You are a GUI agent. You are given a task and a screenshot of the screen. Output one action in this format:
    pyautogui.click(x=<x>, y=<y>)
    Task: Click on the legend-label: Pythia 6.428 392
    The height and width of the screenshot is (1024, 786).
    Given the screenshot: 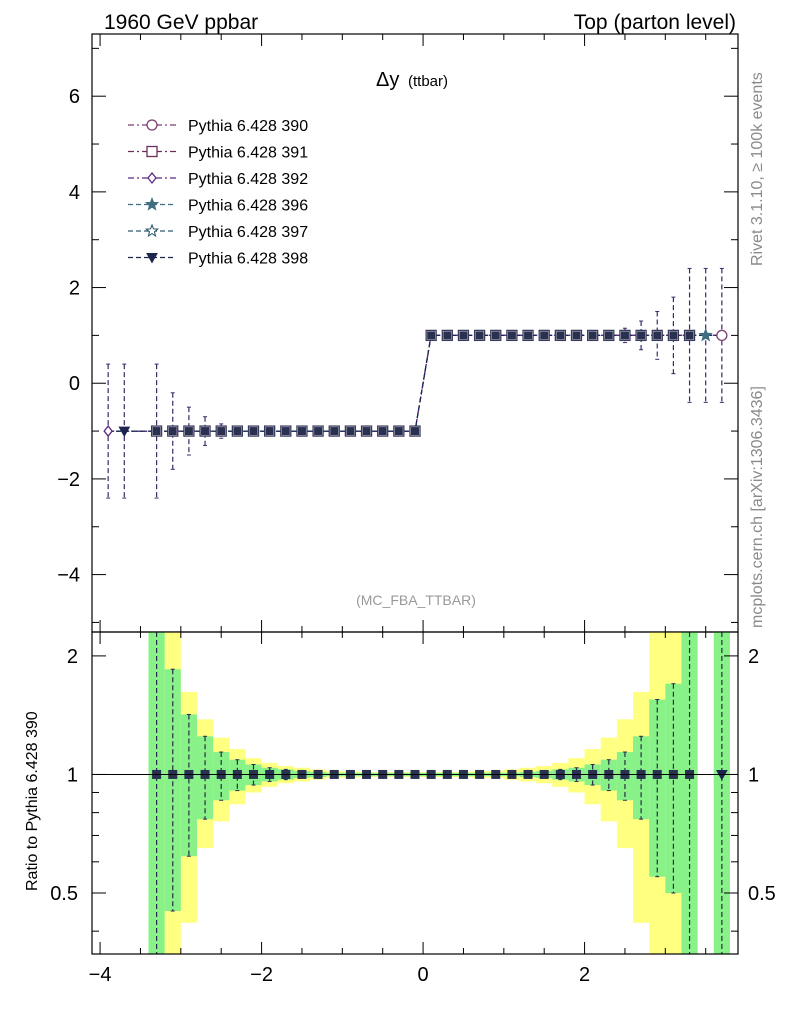 What is the action you would take?
    pyautogui.click(x=248, y=179)
    